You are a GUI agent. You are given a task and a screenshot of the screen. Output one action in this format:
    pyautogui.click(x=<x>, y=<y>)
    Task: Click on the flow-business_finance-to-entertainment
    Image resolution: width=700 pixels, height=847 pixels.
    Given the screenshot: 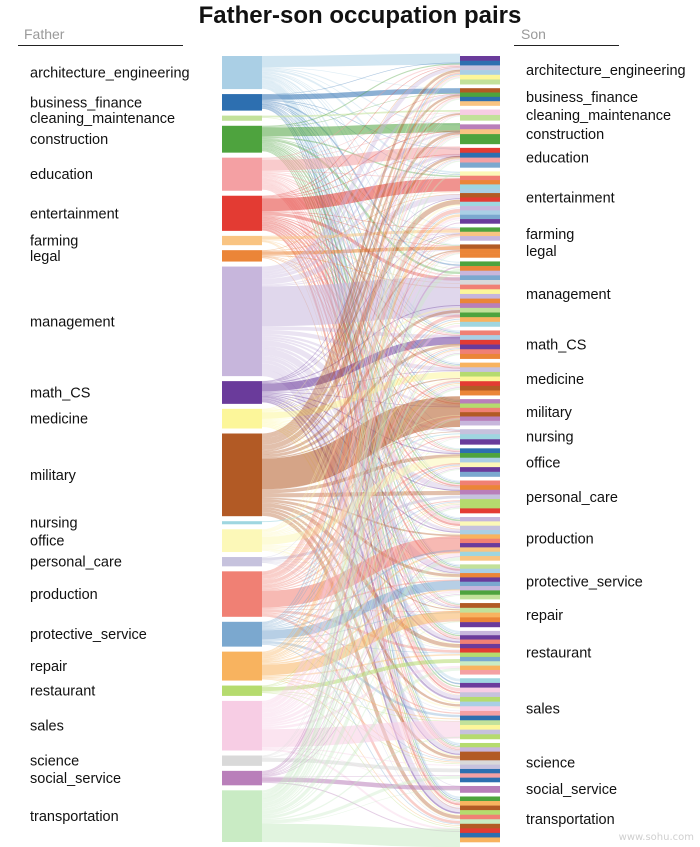 What is the action you would take?
    pyautogui.click(x=361, y=137)
    